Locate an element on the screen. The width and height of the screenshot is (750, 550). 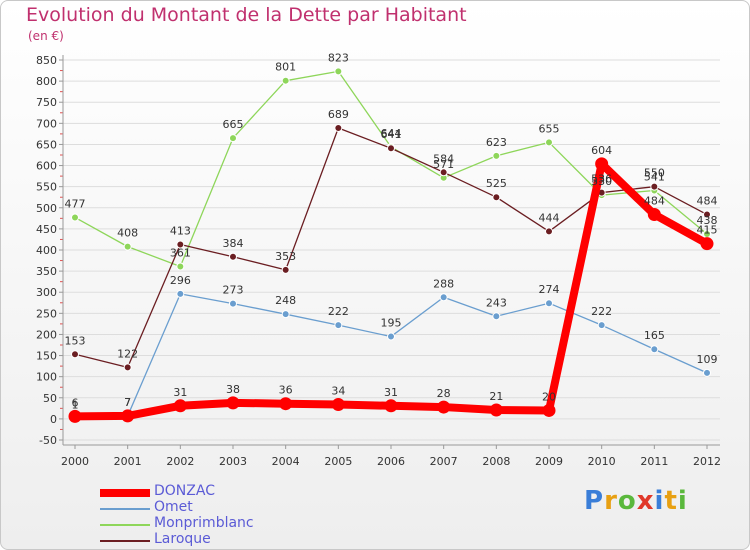
legend-swatch-donzac is located at coordinates (125, 493).